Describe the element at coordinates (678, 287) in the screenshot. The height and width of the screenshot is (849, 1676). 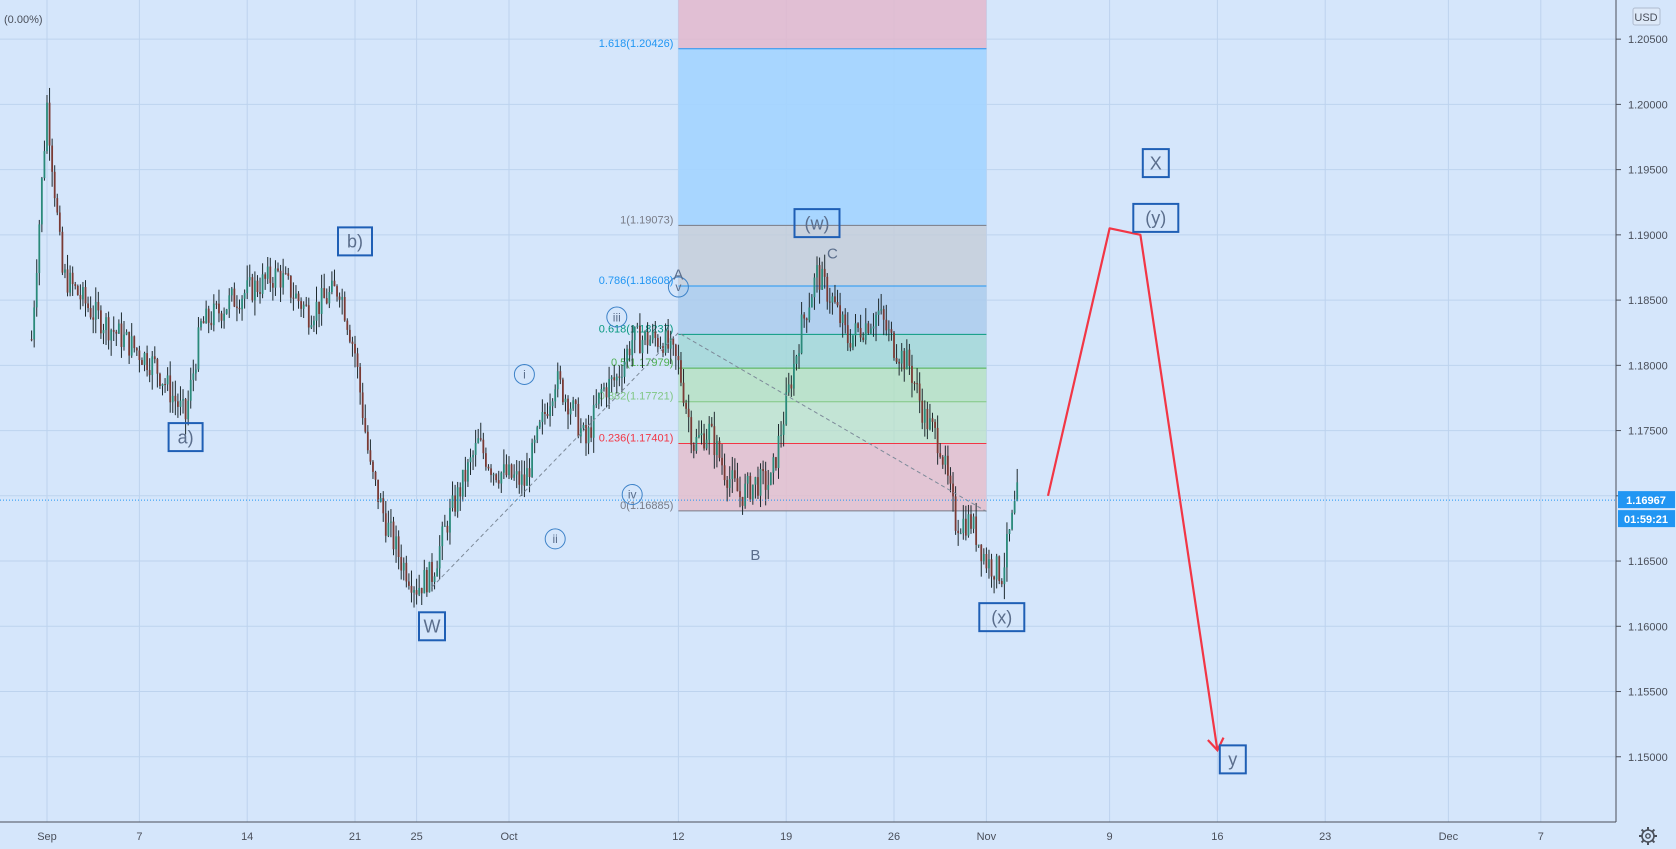
I see `wave-label-text: v` at that location.